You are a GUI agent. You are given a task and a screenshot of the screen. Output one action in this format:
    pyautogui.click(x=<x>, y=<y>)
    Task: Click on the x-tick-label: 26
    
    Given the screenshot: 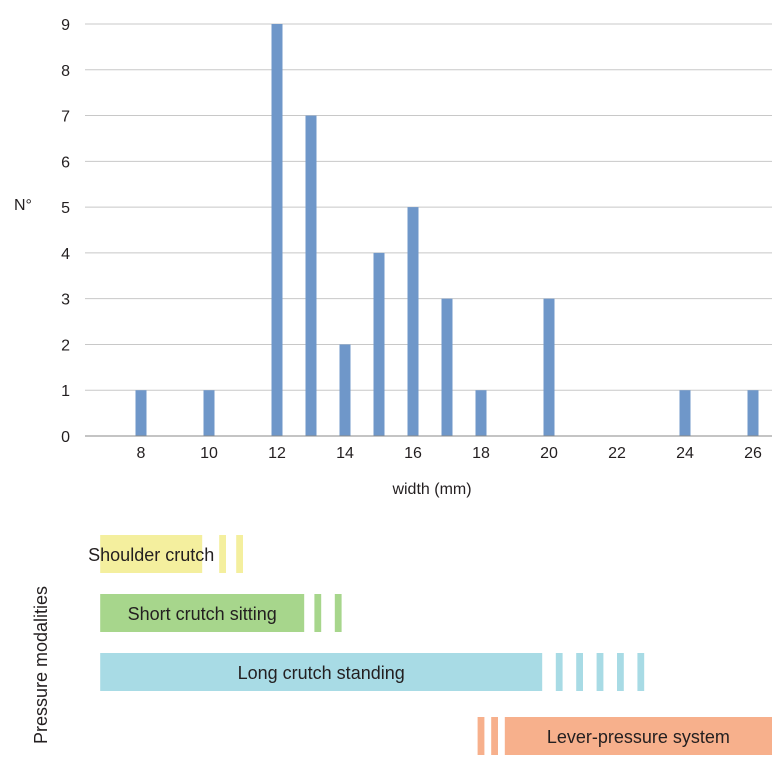 What is the action you would take?
    pyautogui.click(x=753, y=453)
    